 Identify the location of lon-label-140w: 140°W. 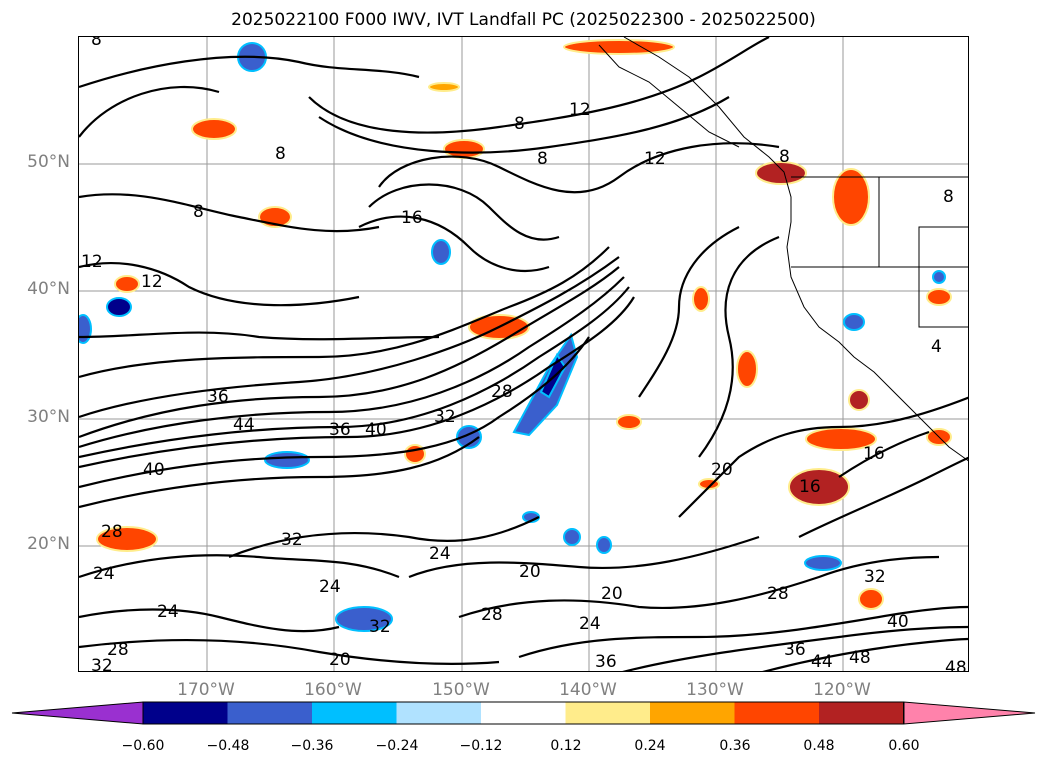
(588, 690).